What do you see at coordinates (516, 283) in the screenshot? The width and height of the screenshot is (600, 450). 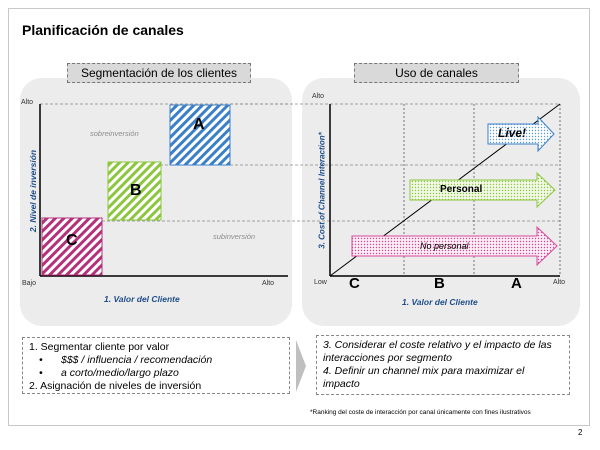 I see `x-segment-a: A` at bounding box center [516, 283].